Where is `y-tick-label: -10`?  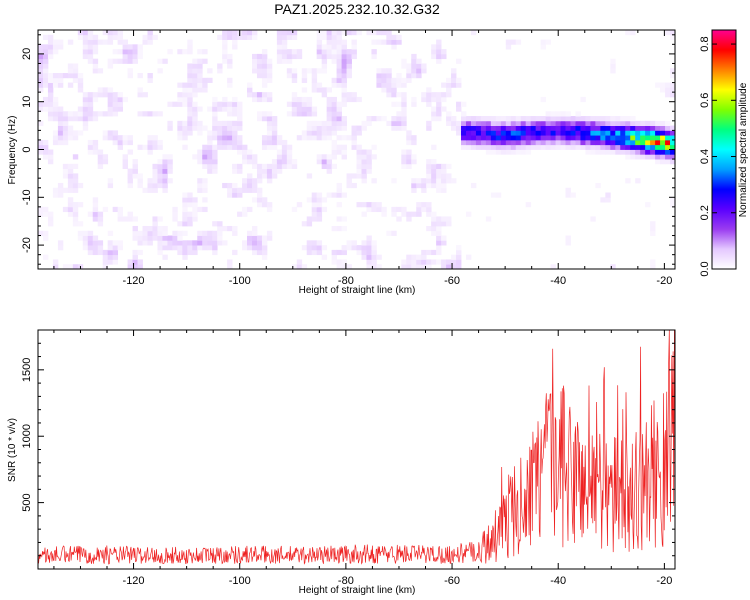 y-tick-label: -10 is located at coordinates (27, 197).